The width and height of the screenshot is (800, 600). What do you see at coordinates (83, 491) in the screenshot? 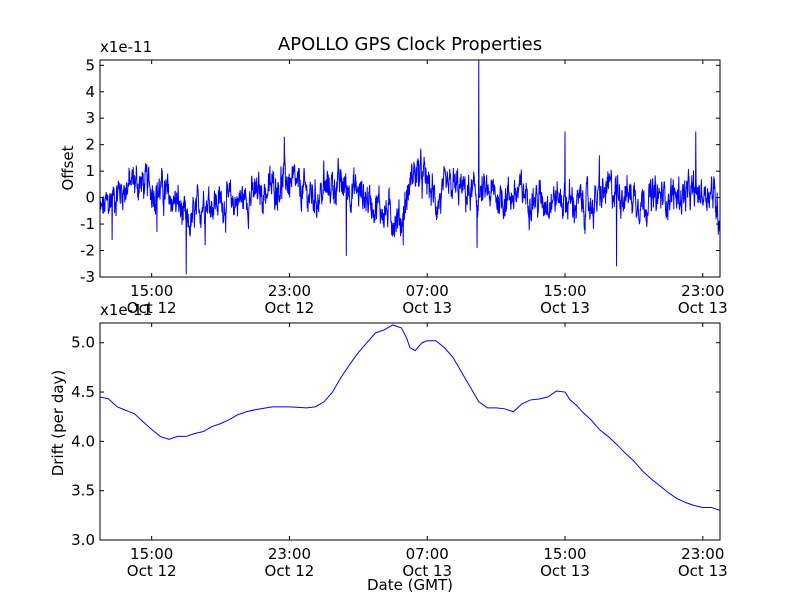
I see `drift-y-tick-label: 3.5` at bounding box center [83, 491].